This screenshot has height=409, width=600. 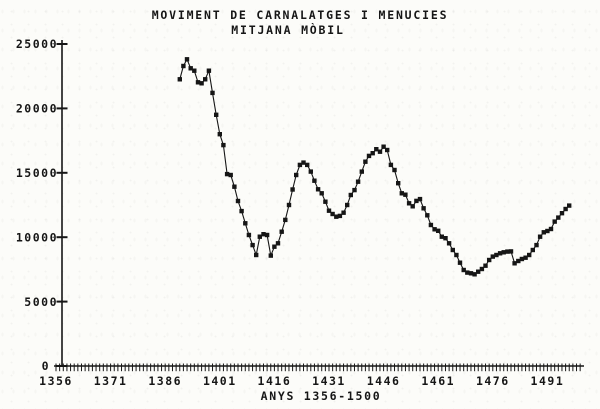 What do you see at coordinates (220, 381) in the screenshot?
I see `x-tick-label: 1401` at bounding box center [220, 381].